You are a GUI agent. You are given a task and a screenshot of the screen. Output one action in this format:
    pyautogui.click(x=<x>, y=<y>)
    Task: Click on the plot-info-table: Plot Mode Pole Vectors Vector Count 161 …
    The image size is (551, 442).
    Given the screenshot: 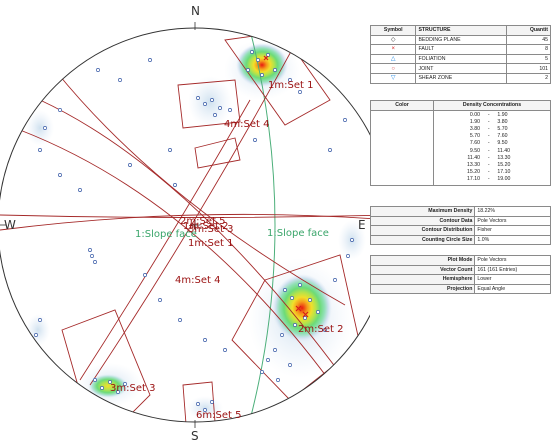 What is the action you would take?
    pyautogui.click(x=460, y=275)
    